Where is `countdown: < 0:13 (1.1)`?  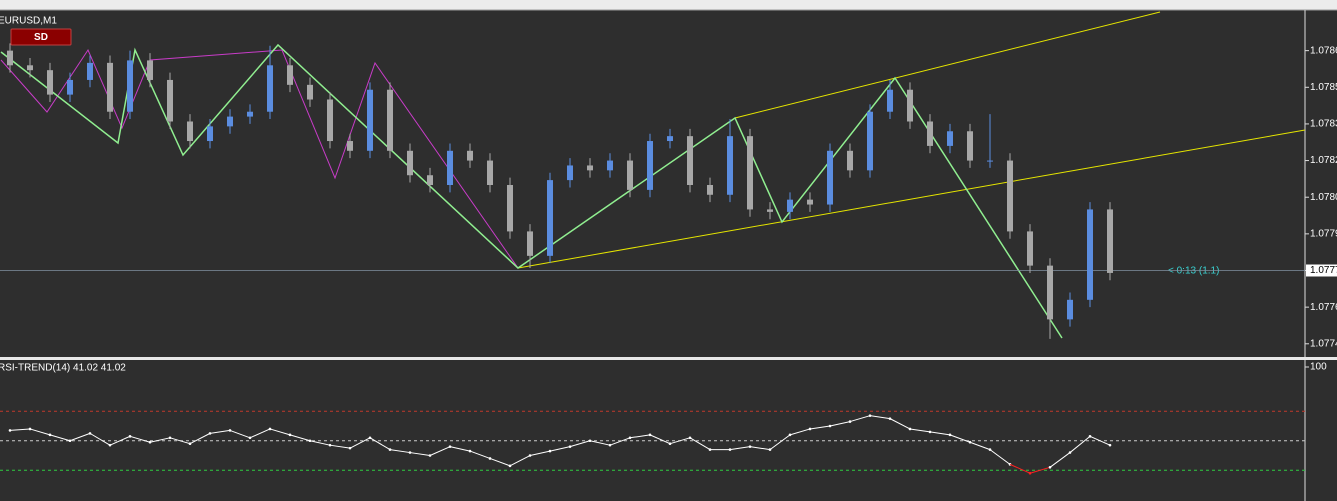
countdown: < 0:13 (1.1) is located at coordinates (1193, 271).